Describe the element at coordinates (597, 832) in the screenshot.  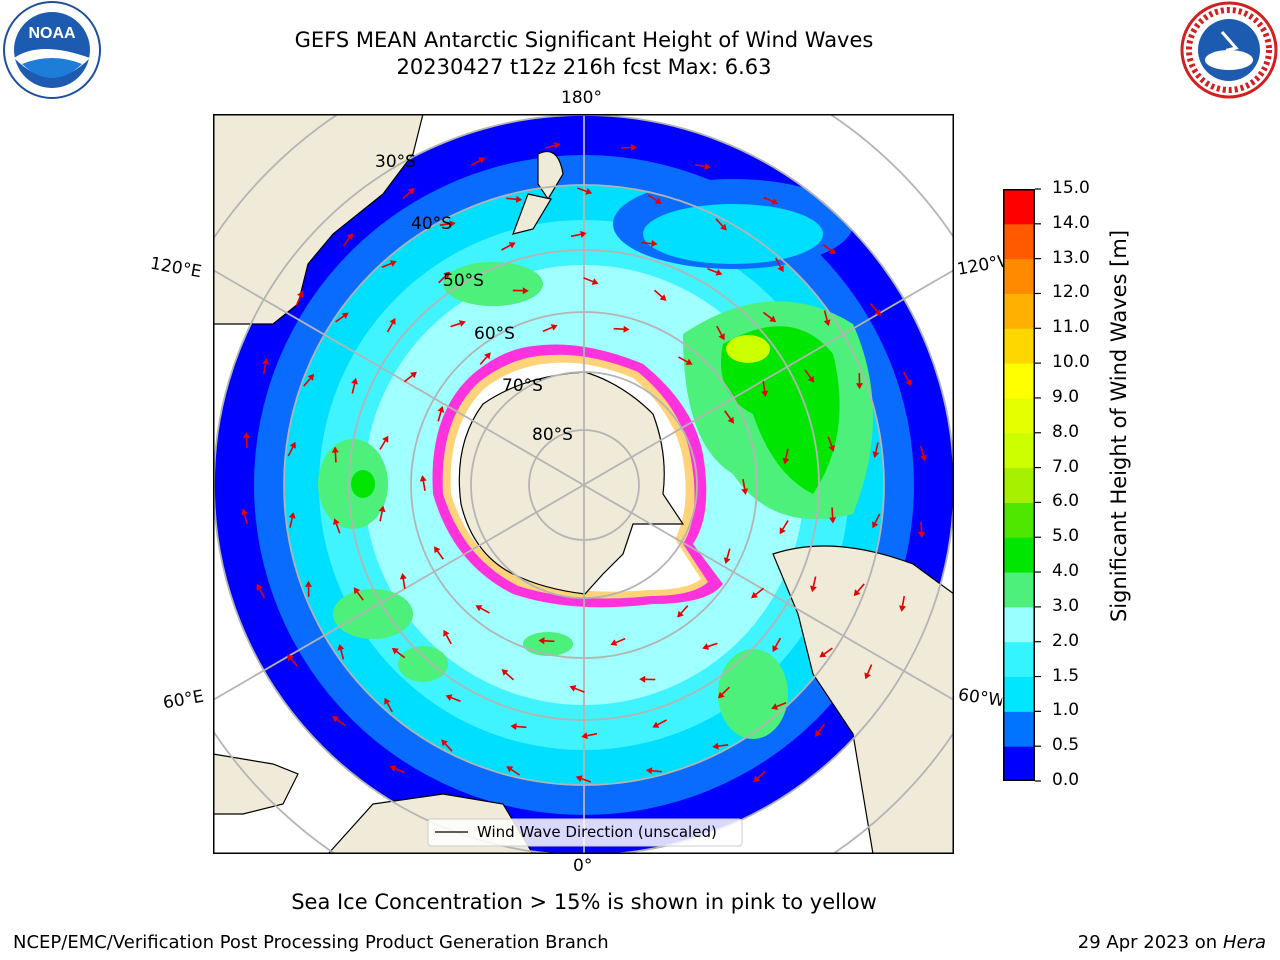
I see `legend-text: Wind Wave Direction (unscaled)` at that location.